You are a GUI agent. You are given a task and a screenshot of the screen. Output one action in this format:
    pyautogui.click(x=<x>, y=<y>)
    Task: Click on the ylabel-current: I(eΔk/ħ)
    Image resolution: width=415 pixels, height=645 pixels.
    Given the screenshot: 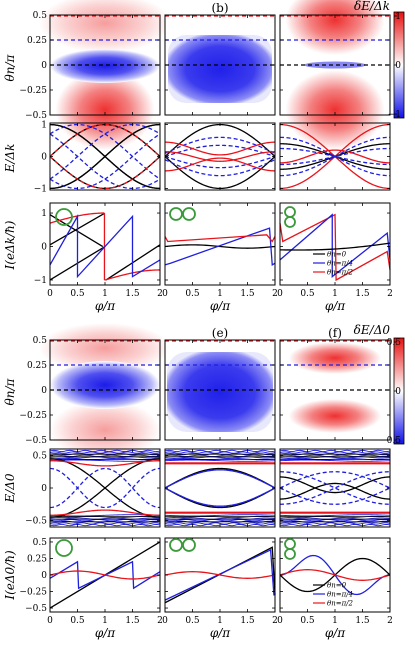 What is the action you would take?
    pyautogui.click(x=10, y=245)
    